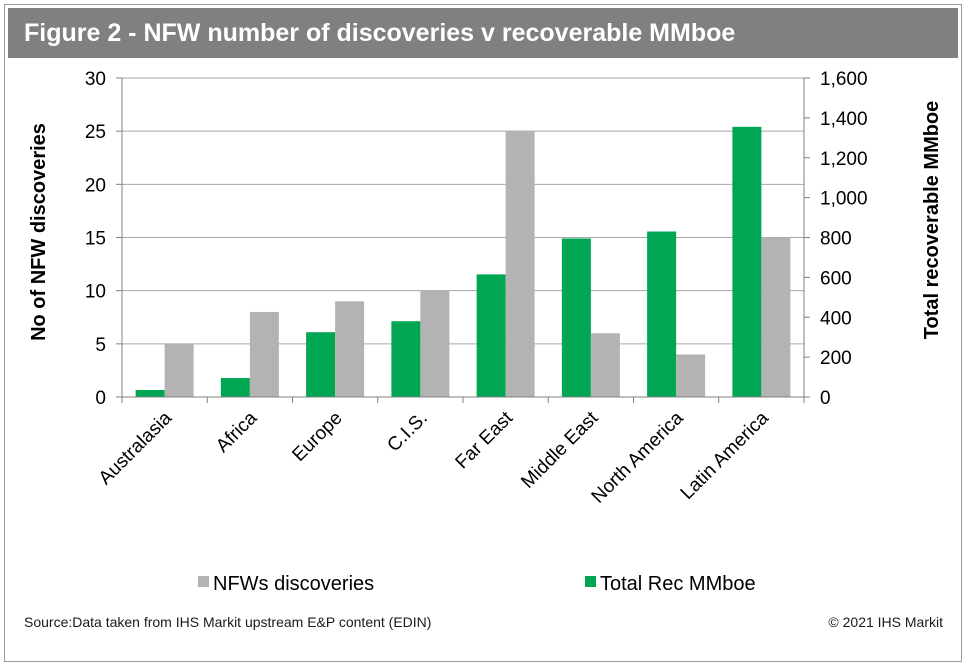 Image resolution: width=970 pixels, height=669 pixels. What do you see at coordinates (100, 345) in the screenshot?
I see `y-tick-label-left: 5` at bounding box center [100, 345].